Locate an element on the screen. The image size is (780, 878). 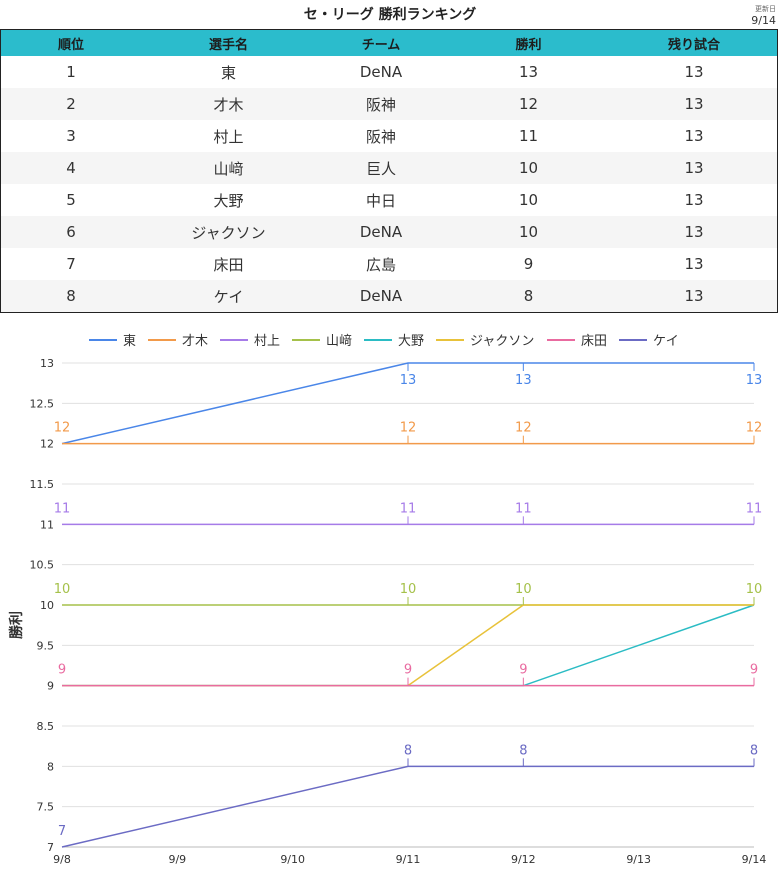
cell-team: 巨人 is located at coordinates (381, 168).